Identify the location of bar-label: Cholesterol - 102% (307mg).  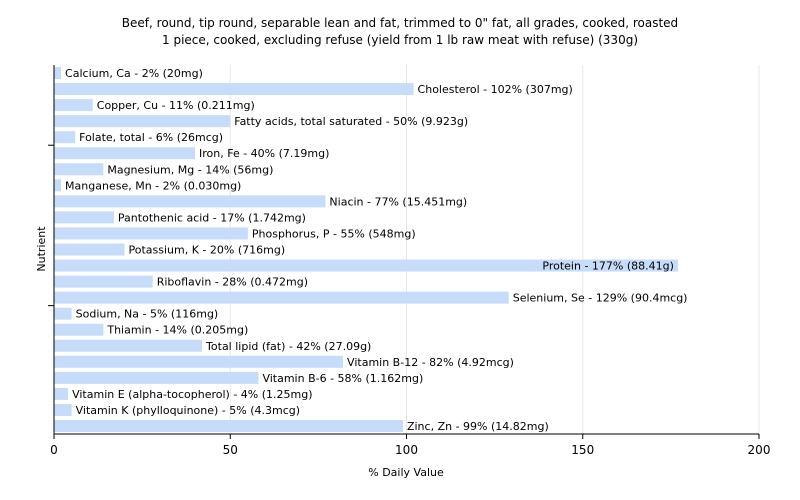
(495, 89).